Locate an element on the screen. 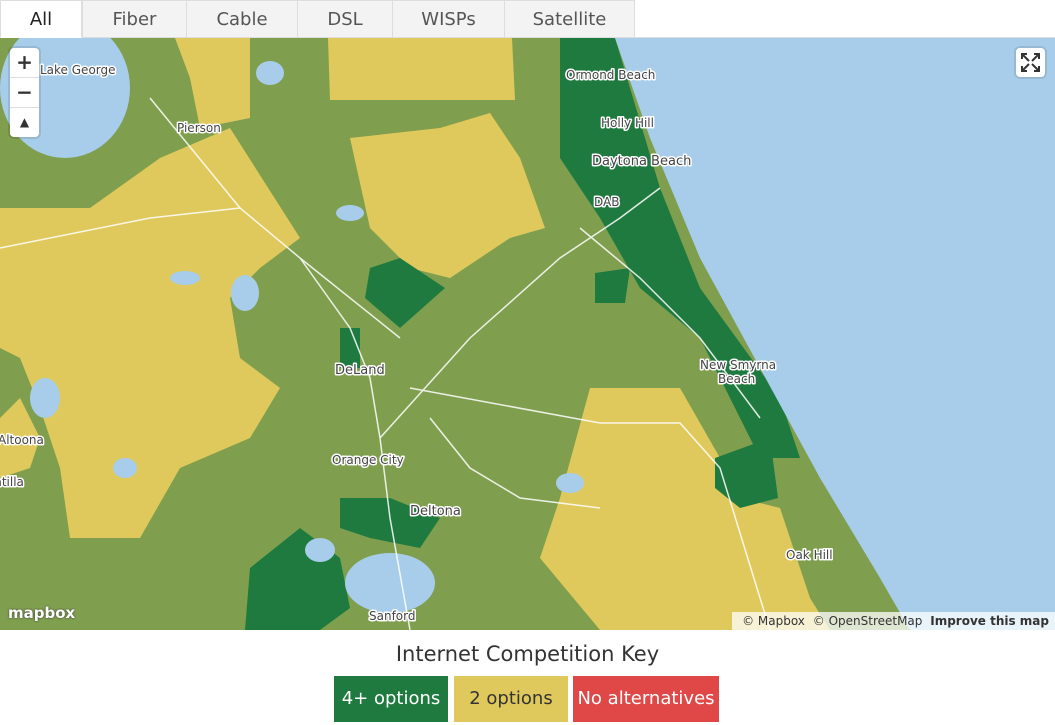 Image resolution: width=1055 pixels, height=725 pixels. tab: Fiber is located at coordinates (134, 19).